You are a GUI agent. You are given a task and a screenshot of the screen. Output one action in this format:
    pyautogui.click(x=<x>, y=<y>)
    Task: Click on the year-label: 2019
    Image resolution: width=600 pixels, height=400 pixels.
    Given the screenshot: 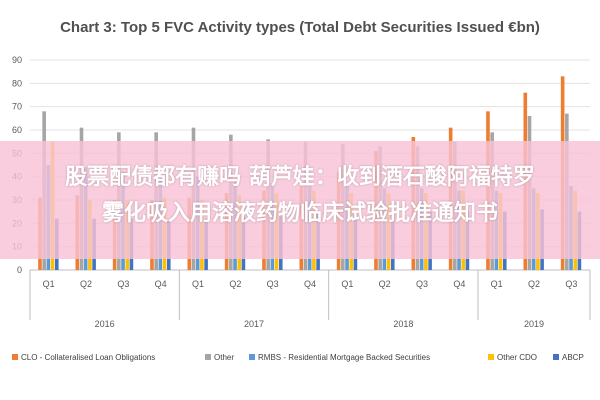 What is the action you would take?
    pyautogui.click(x=534, y=324)
    